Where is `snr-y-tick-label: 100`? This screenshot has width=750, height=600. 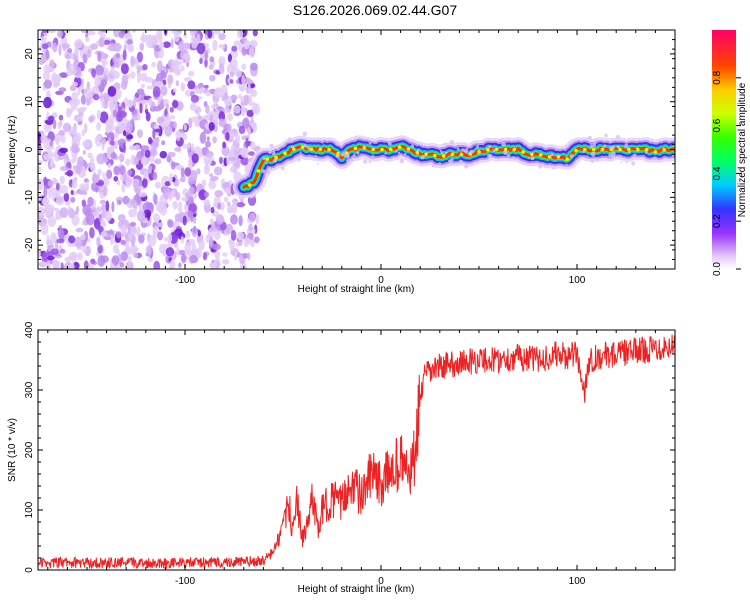 snr-y-tick-label: 100 is located at coordinates (29, 509).